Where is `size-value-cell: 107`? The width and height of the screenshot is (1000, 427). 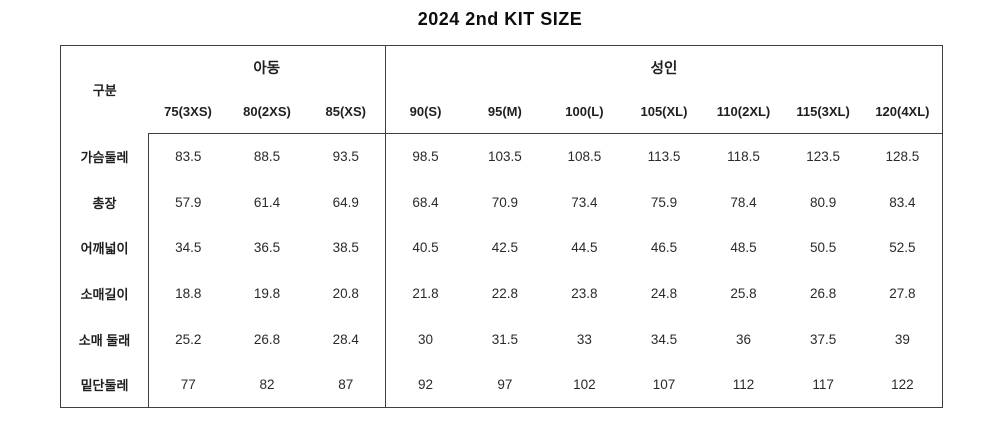 size-value-cell: 107 is located at coordinates (664, 384).